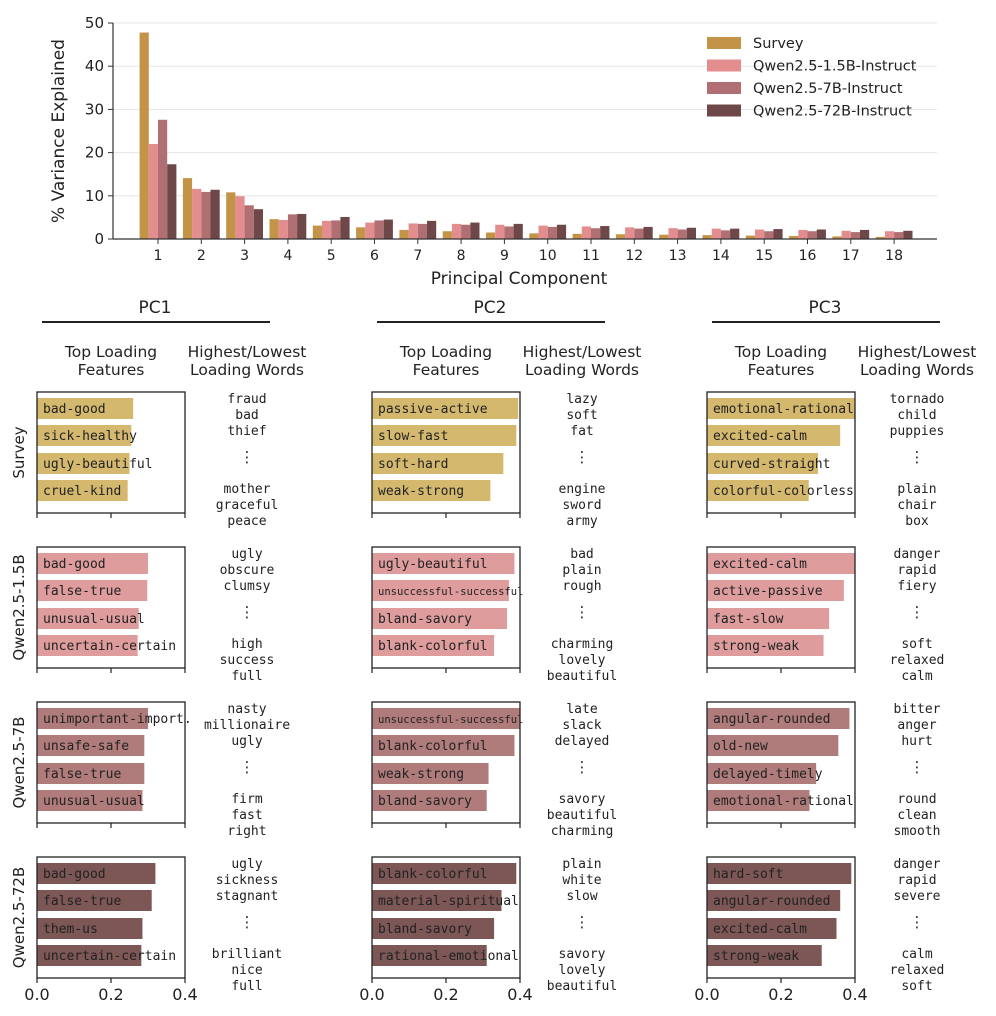  What do you see at coordinates (835, 67) in the screenshot?
I see `legend-label: Qwen2.5-1.5B-Instruct` at bounding box center [835, 67].